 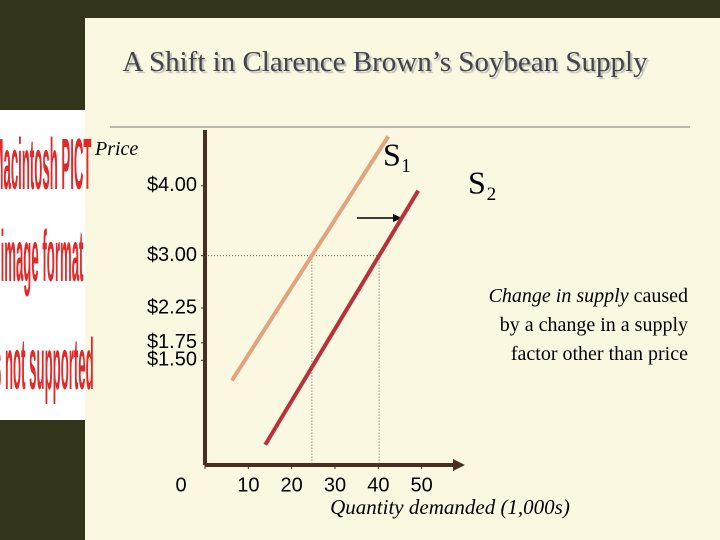 I want to click on x-tick-label: 40, so click(x=378, y=485).